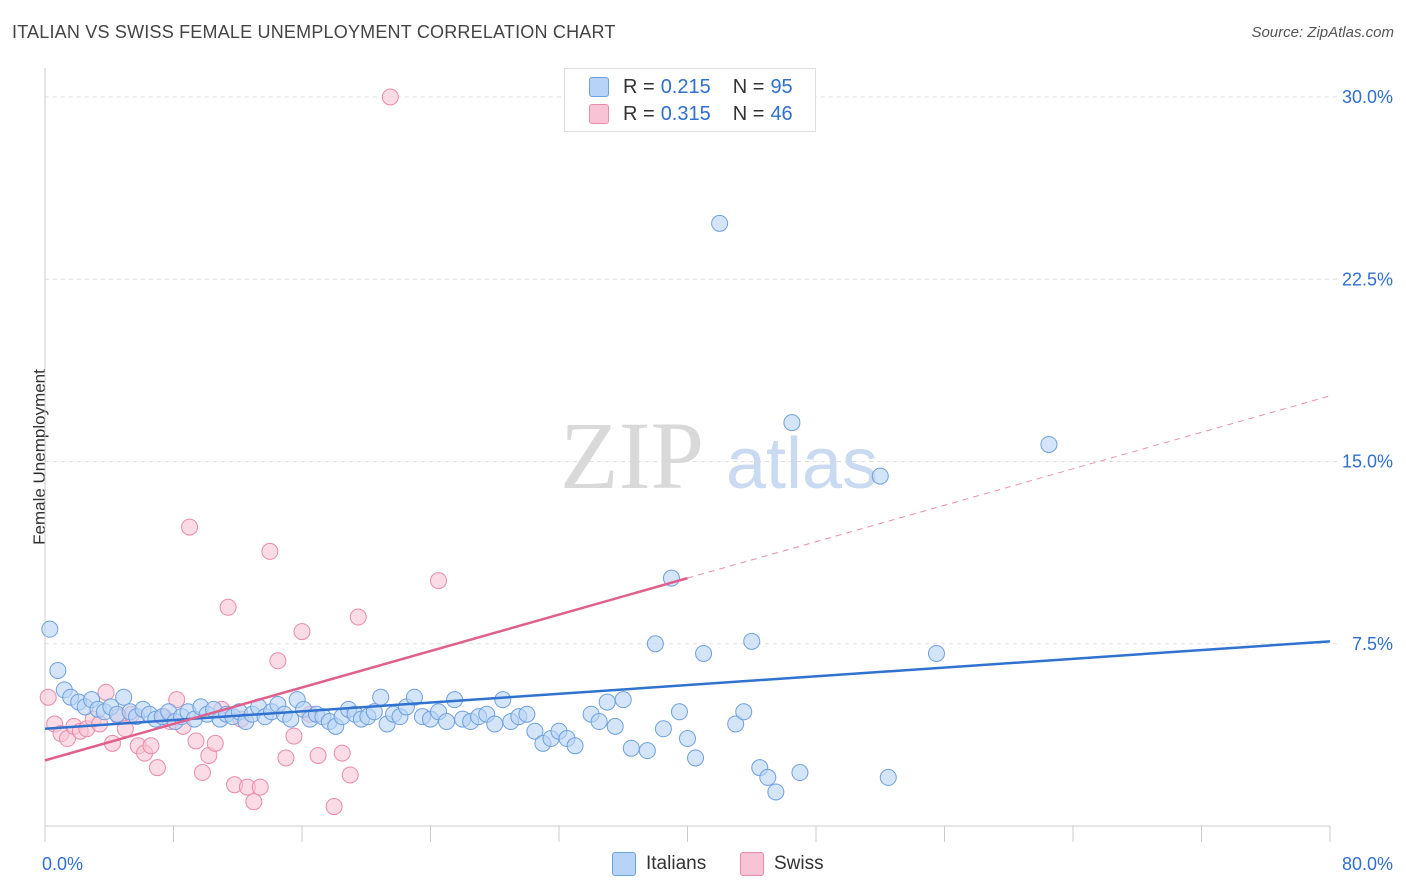 The width and height of the screenshot is (1406, 892). What do you see at coordinates (1322, 32) in the screenshot?
I see `source-label: Source: ZipAtlas.com` at bounding box center [1322, 32].